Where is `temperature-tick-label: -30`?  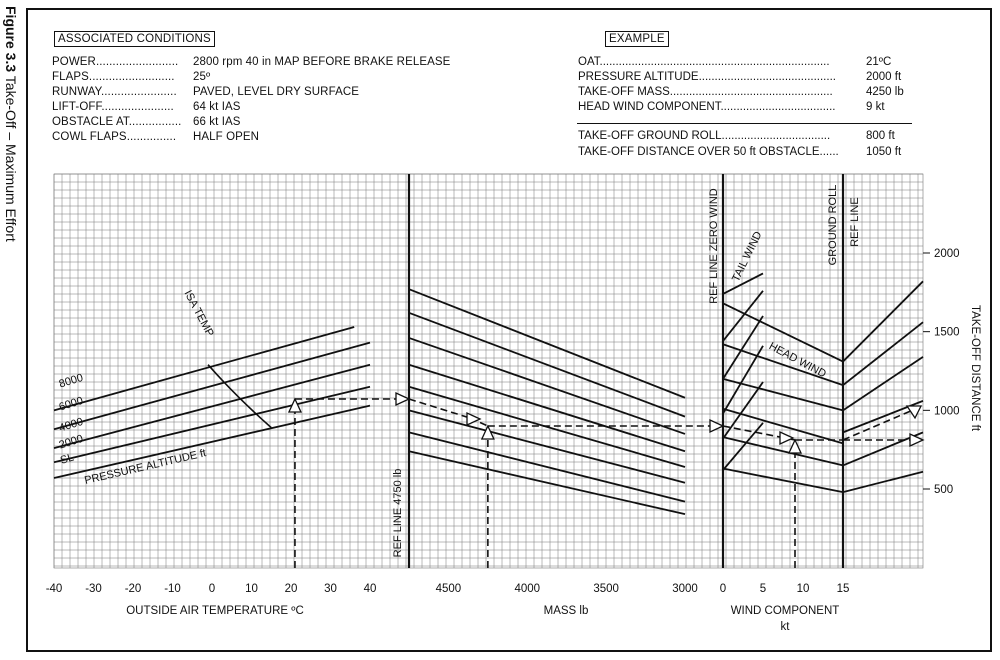
temperature-tick-label: -30 is located at coordinates (93, 589).